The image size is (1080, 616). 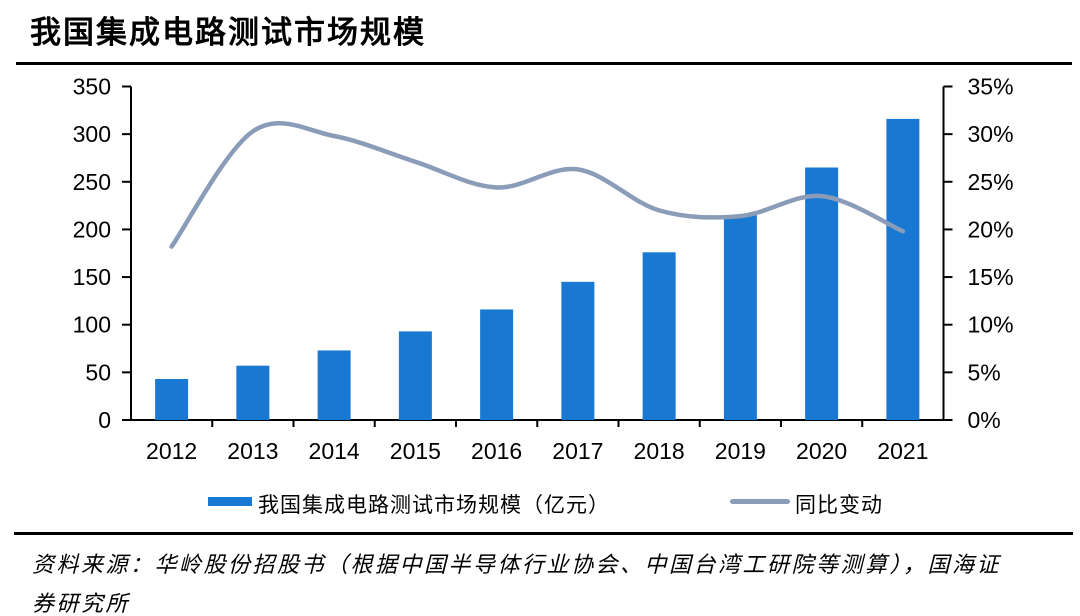 I want to click on x-axis-label: 2015, so click(x=415, y=451).